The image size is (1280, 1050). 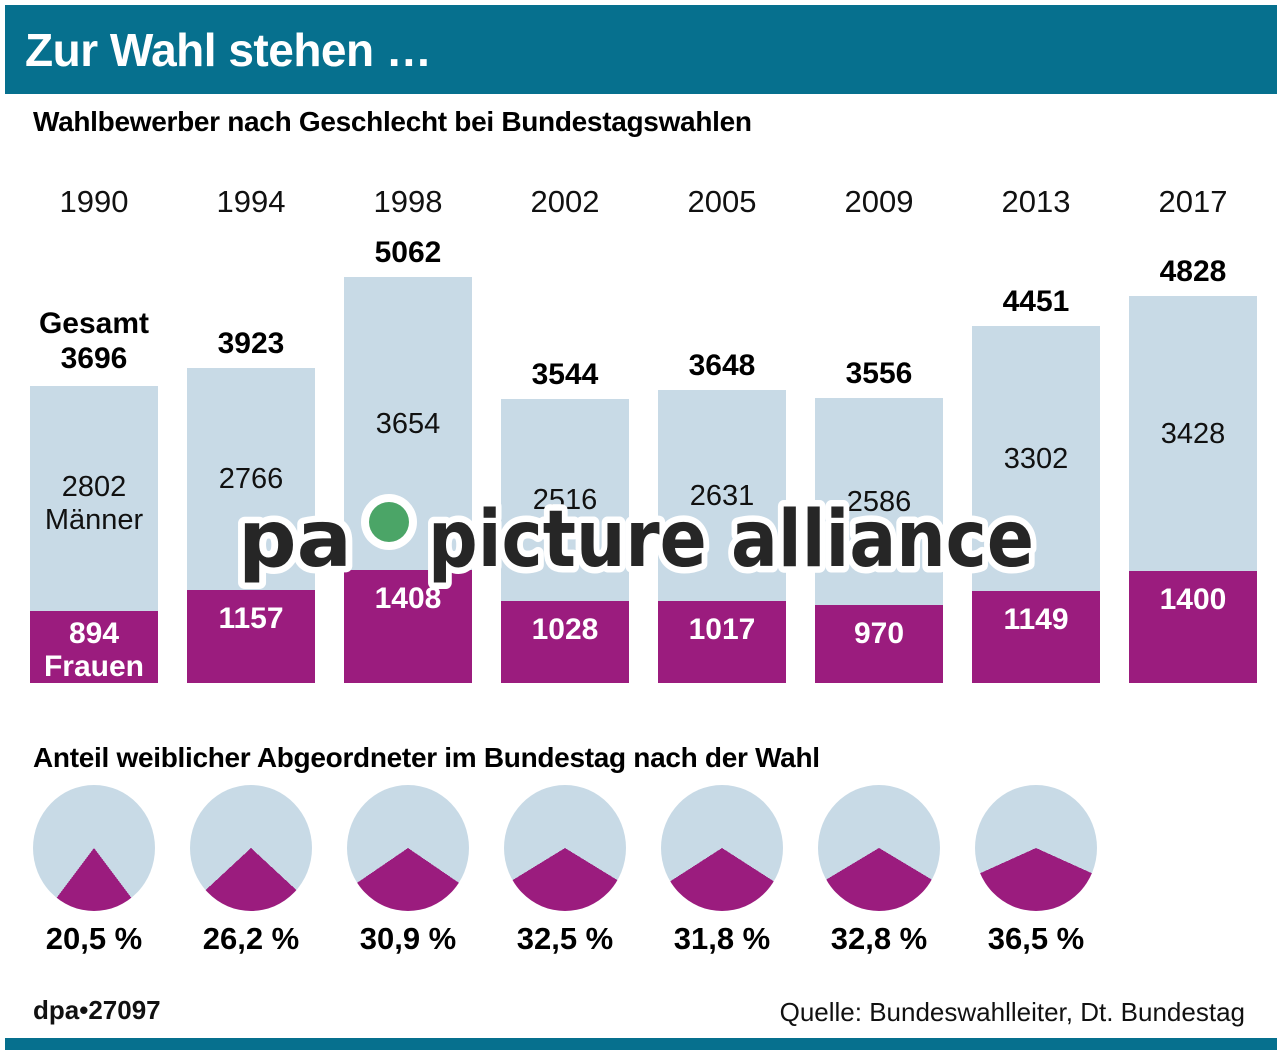 What do you see at coordinates (1036, 938) in the screenshot?
I see `pie-percvalue-label: 36,5 %` at bounding box center [1036, 938].